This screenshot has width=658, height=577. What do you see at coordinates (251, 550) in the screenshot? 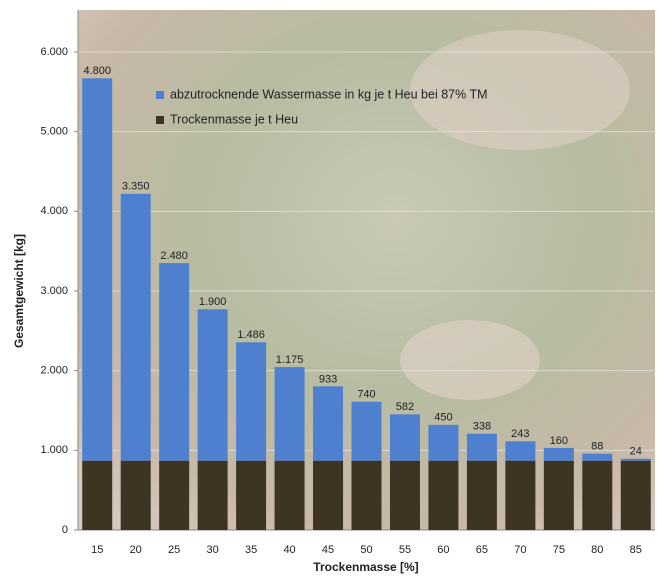
I see `x-tick-label: 35` at bounding box center [251, 550].